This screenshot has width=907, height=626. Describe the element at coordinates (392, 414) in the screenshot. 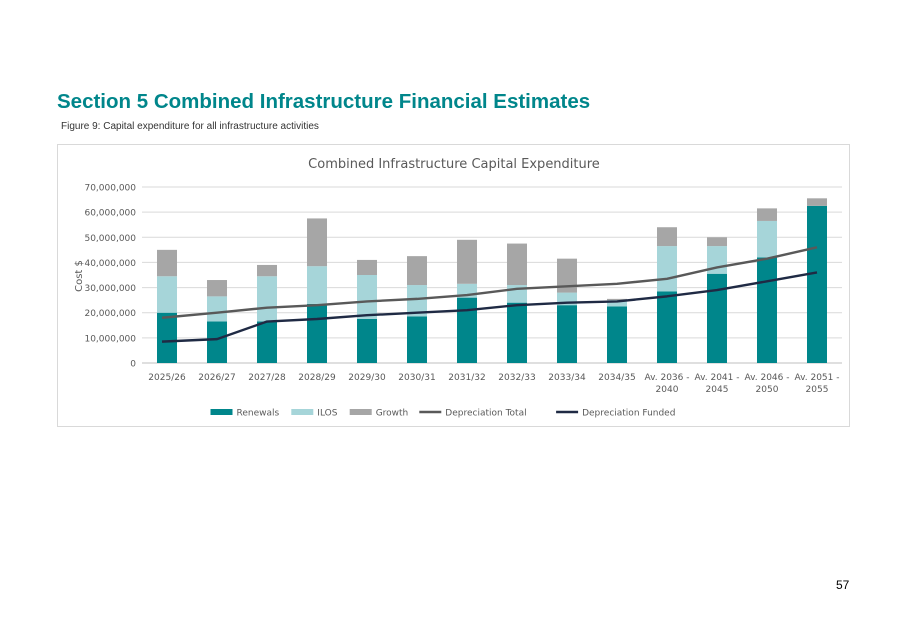

I see `legend-label-growth: Growth` at that location.